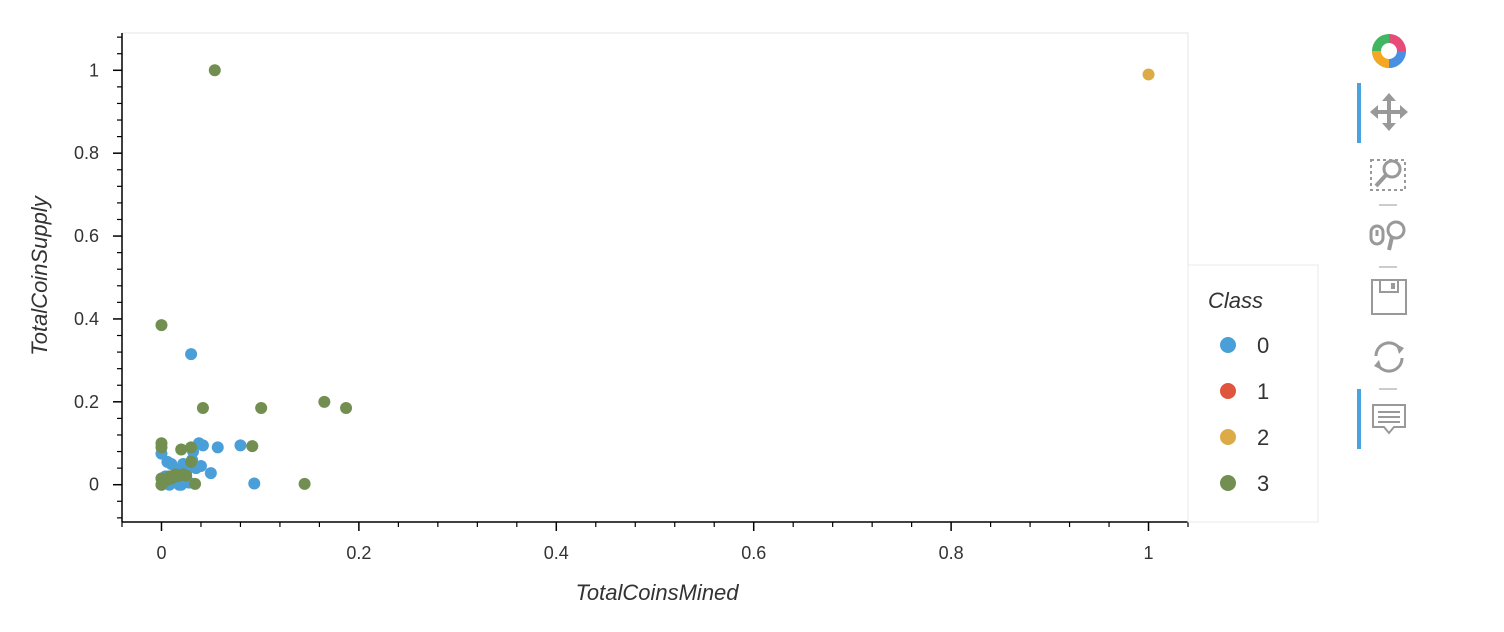 The height and width of the screenshot is (632, 1504). Describe the element at coordinates (161, 553) in the screenshot. I see `x-tick-label: 0` at that location.